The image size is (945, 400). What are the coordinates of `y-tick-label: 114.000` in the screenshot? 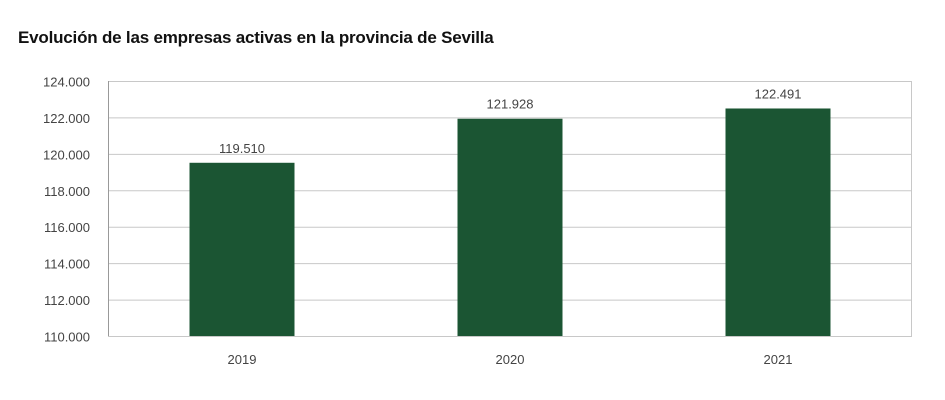 It's located at (67, 264).